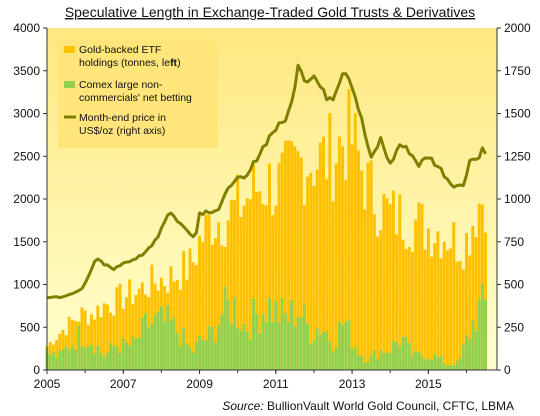 The width and height of the screenshot is (540, 416). I want to click on y-left-tick-label-8: 4000, so click(26, 28).